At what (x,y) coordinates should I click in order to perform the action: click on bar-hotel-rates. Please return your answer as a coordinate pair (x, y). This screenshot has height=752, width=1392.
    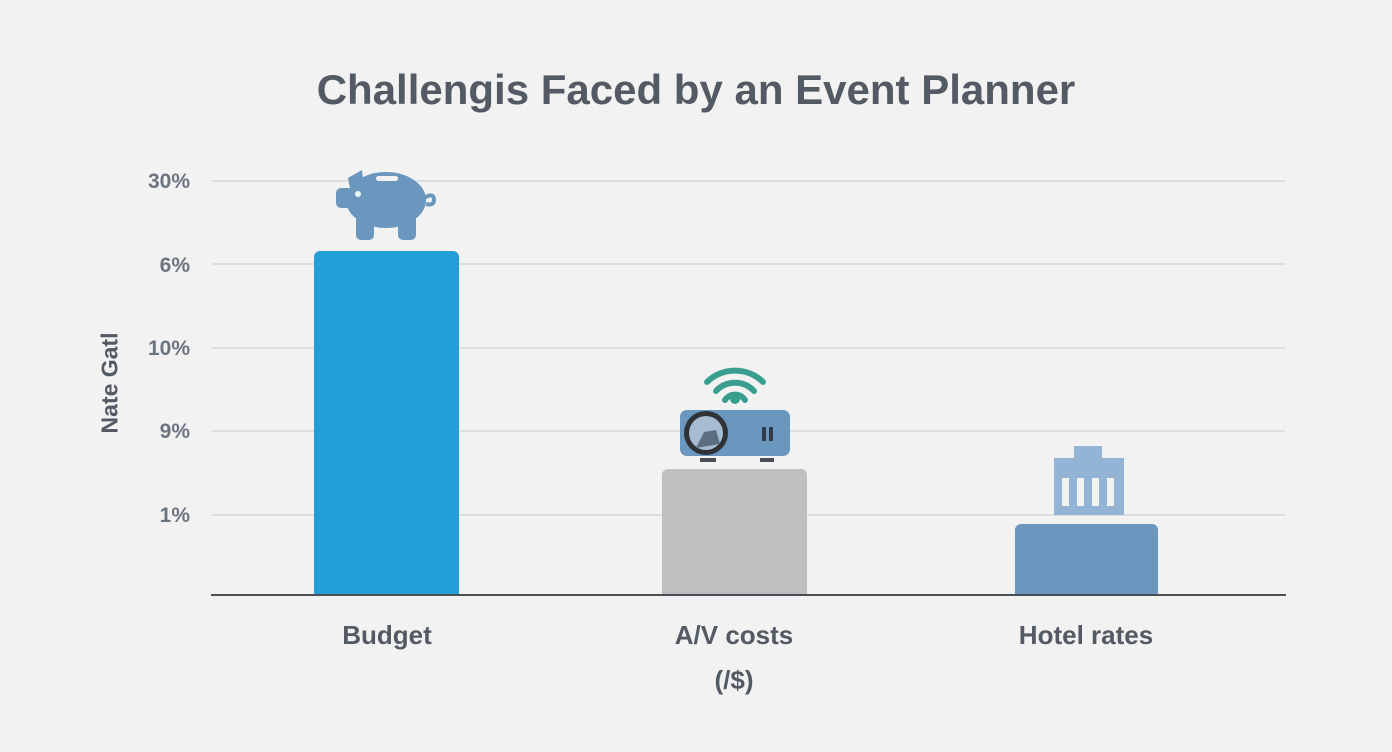
    Looking at the image, I should click on (1086, 559).